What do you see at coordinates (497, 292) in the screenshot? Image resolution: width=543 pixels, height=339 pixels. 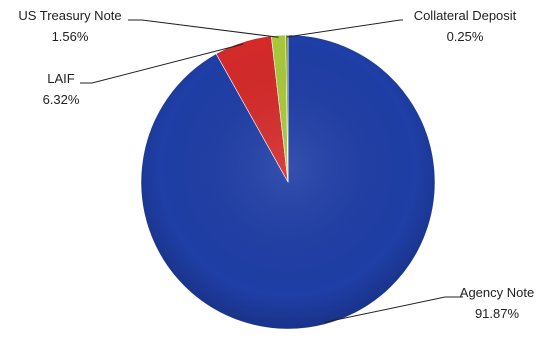 I see `slice-label-agency-note: Agency Note` at bounding box center [497, 292].